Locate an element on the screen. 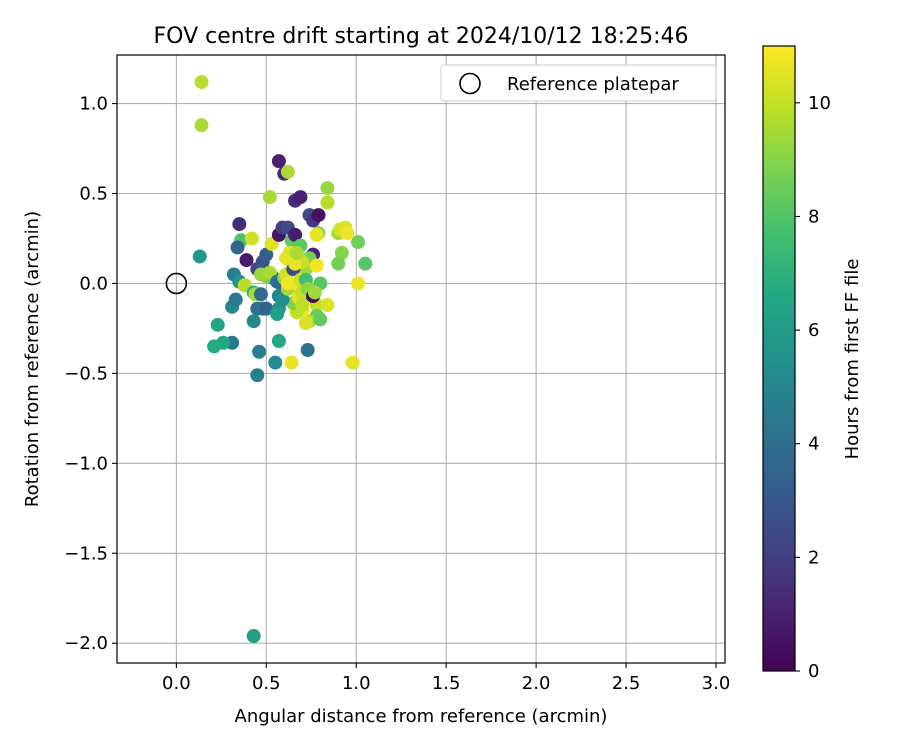 The width and height of the screenshot is (900, 750). colorbar-tick-label-0: 0 is located at coordinates (813, 671).